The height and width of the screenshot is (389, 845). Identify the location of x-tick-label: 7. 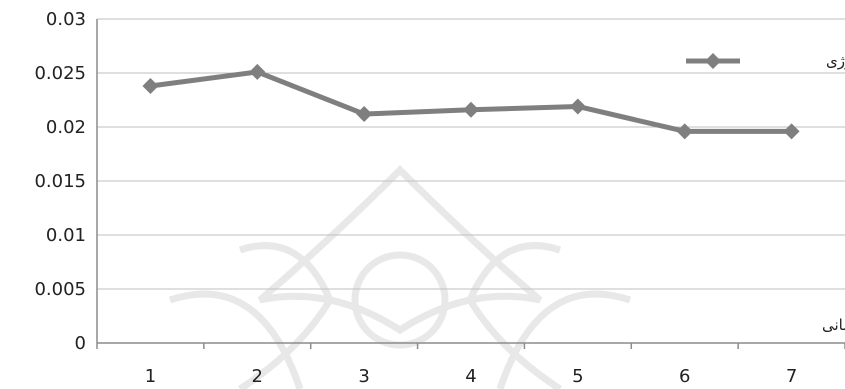
(791, 376).